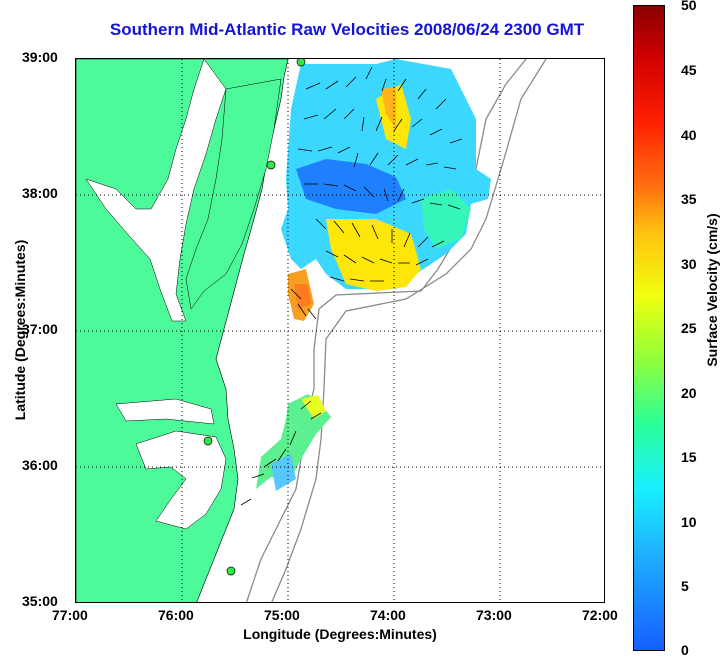 The image size is (724, 659). Describe the element at coordinates (40, 193) in the screenshot. I see `y-tick: 38:00` at that location.